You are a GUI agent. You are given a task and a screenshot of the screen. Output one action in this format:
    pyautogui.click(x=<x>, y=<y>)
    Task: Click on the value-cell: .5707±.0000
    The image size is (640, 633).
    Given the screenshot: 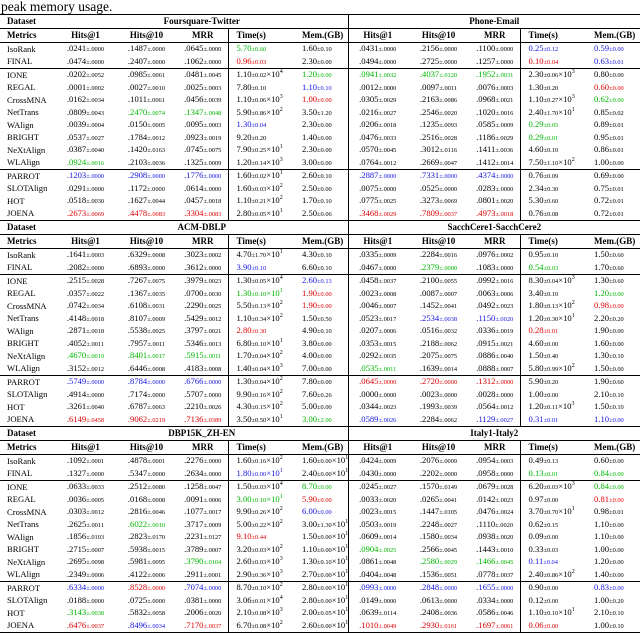 What is the action you would take?
    pyautogui.click(x=203, y=395)
    